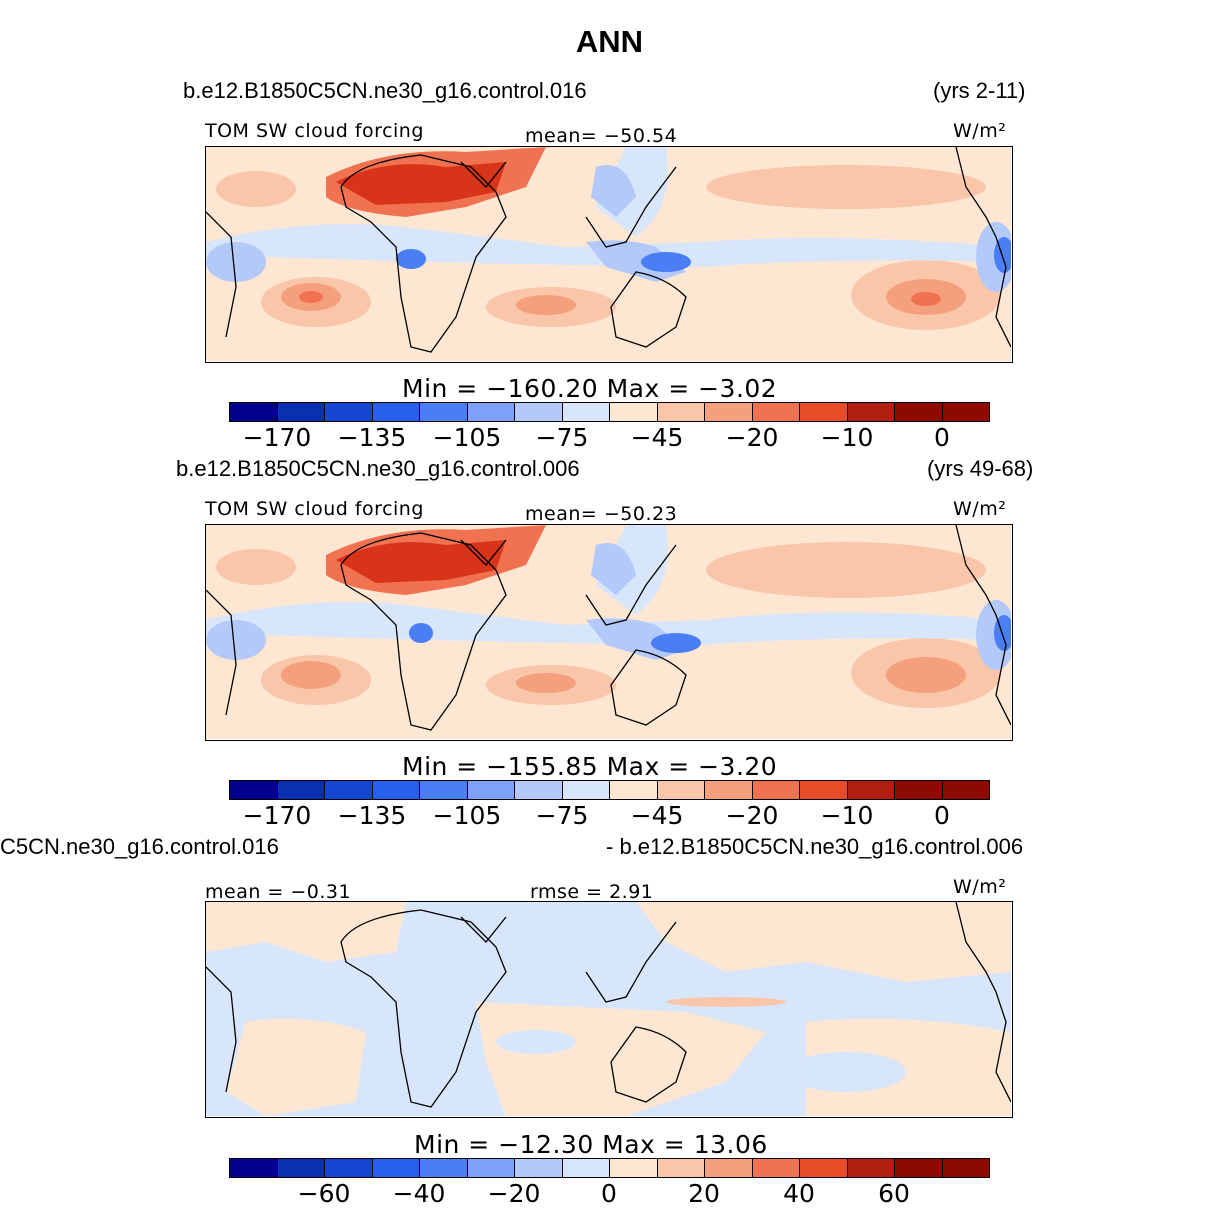 The image size is (1219, 1216). I want to click on panel1-cbar-tick: −45, so click(657, 437).